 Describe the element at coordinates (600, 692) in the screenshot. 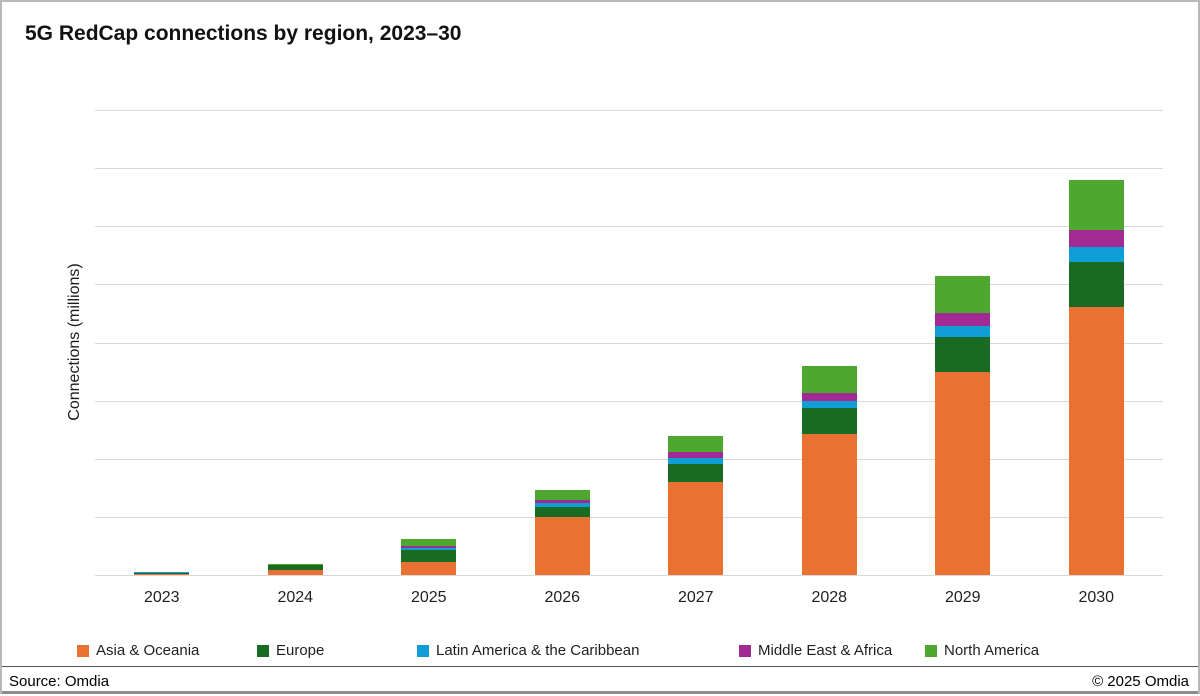

I see `bottom-border-bar` at that location.